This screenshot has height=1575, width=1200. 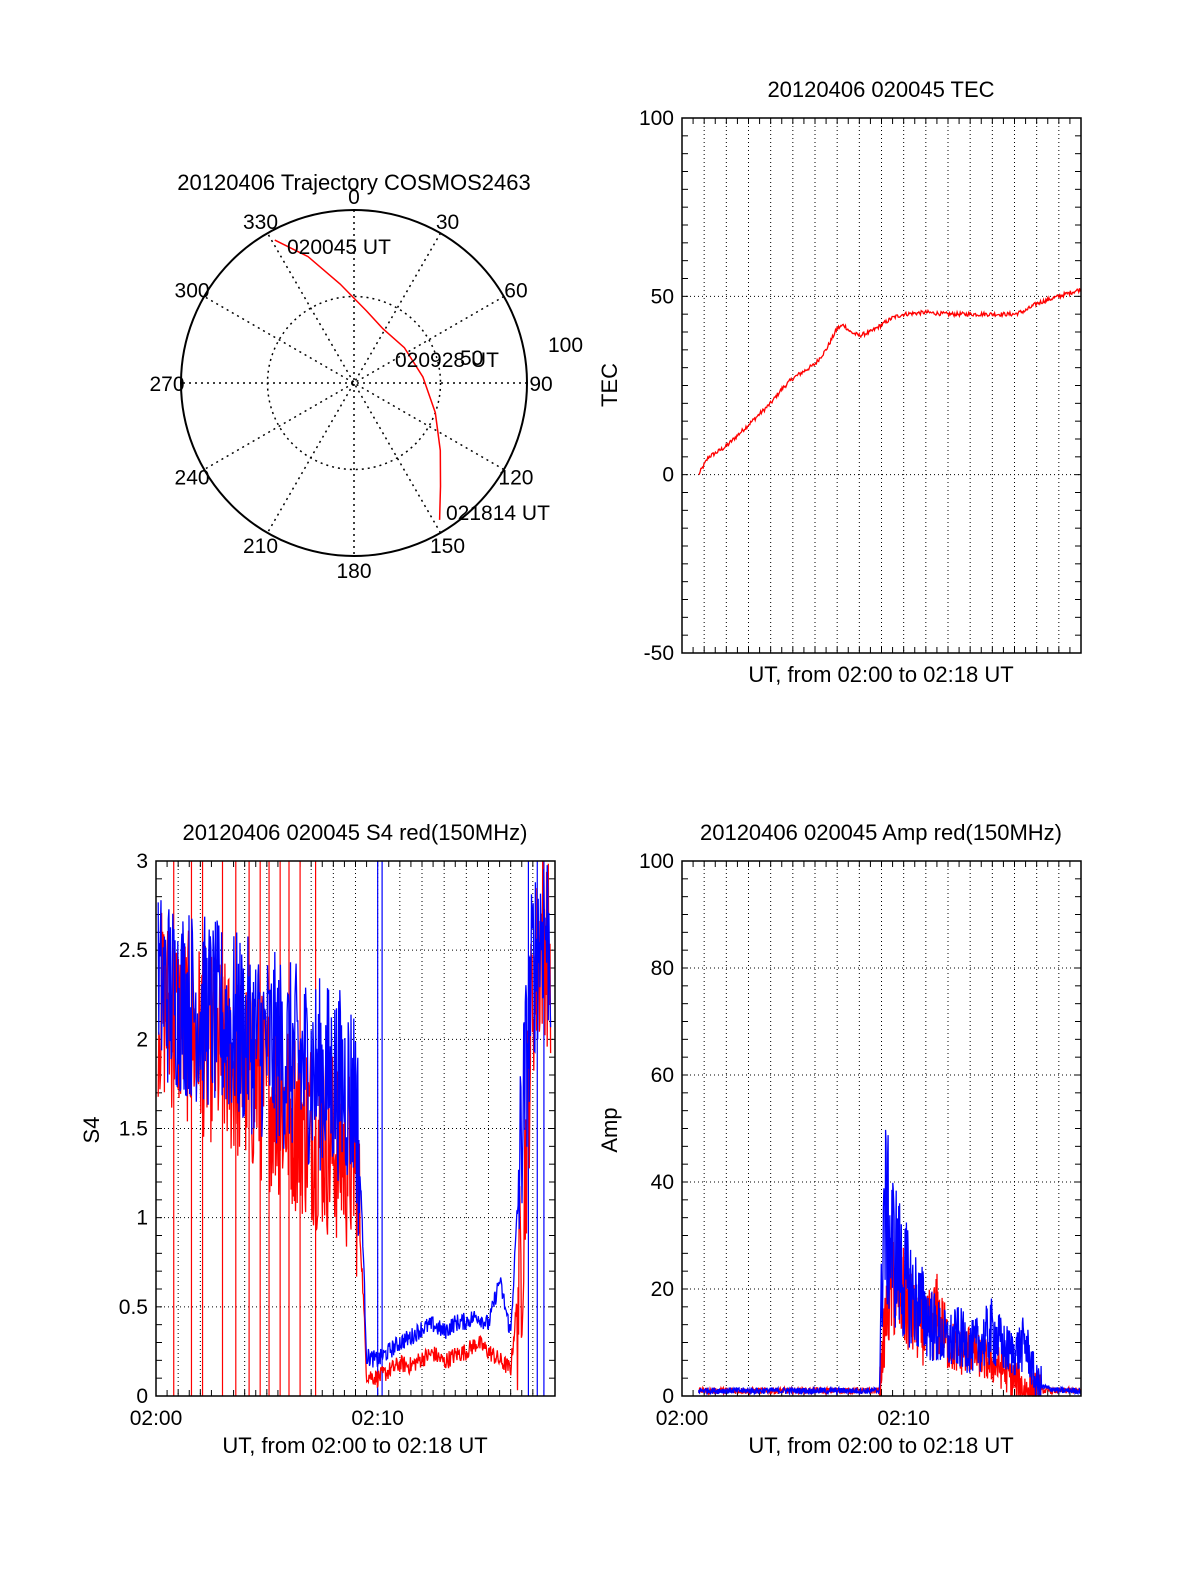 I want to click on polar-radial-label-50: 50, so click(x=471, y=358).